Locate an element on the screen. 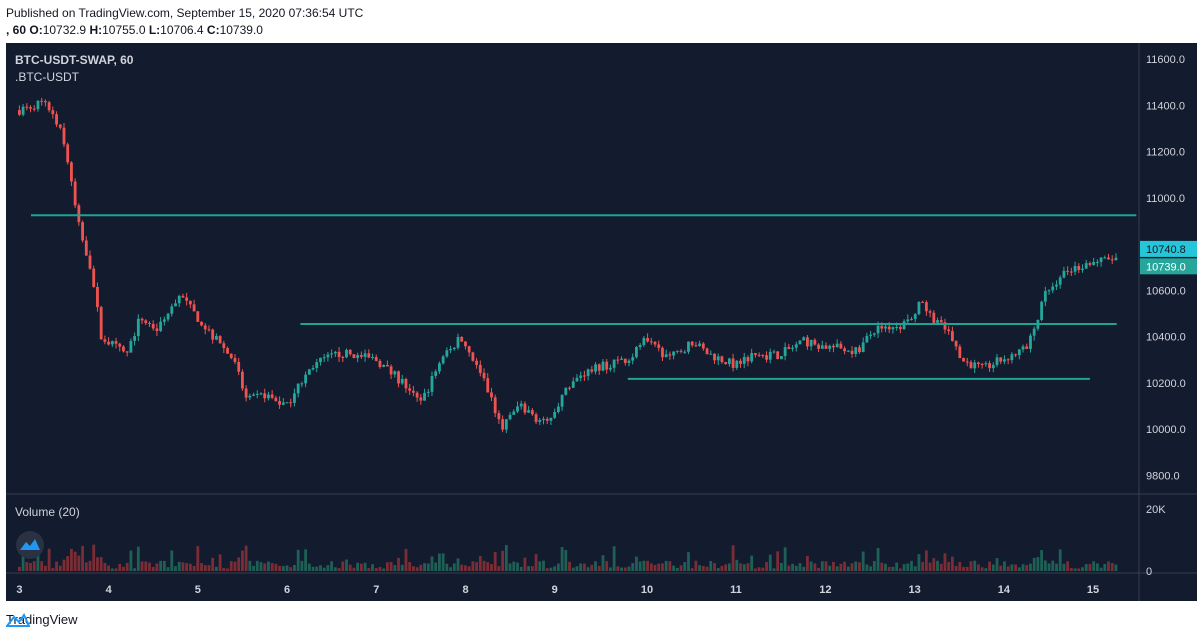 This screenshot has height=639, width=1204. symbol-legend: BTC-USDT-SWAP, 60 is located at coordinates (74, 60).